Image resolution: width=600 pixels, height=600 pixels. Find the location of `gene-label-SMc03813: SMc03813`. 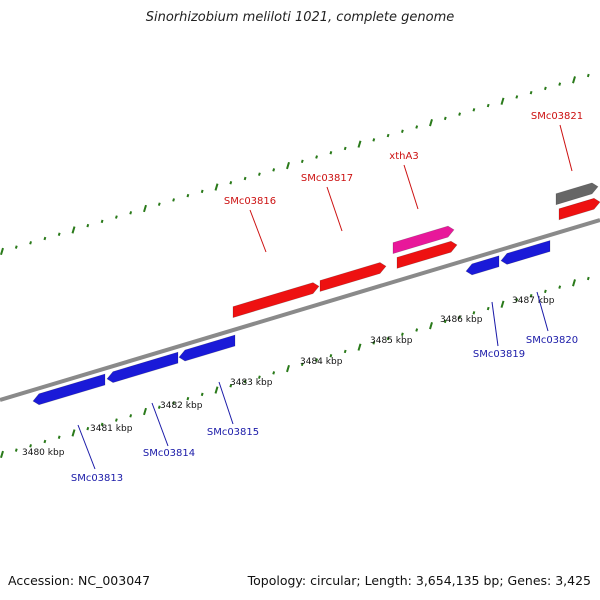

gene-label-SMc03813: SMc03813 is located at coordinates (97, 478).